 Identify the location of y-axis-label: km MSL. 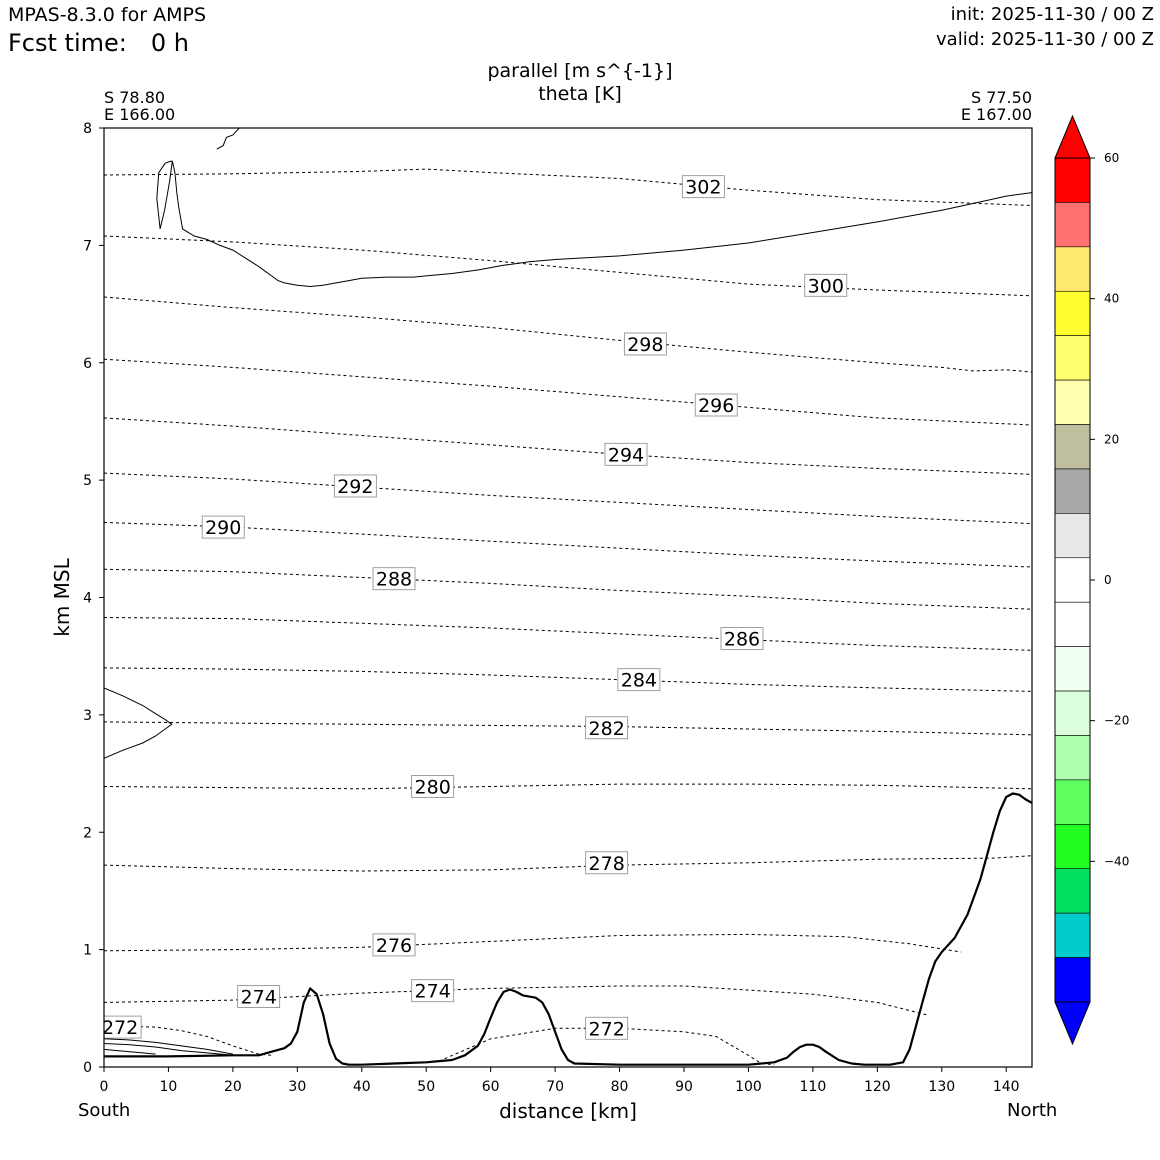
(62, 596).